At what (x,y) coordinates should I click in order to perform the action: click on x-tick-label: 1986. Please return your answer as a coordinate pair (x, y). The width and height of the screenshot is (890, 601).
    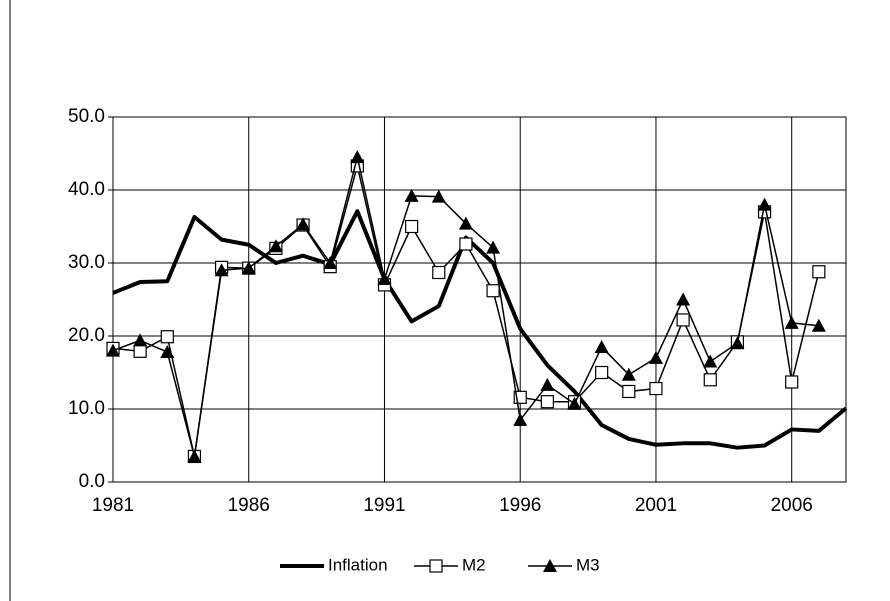
    Looking at the image, I should click on (249, 505).